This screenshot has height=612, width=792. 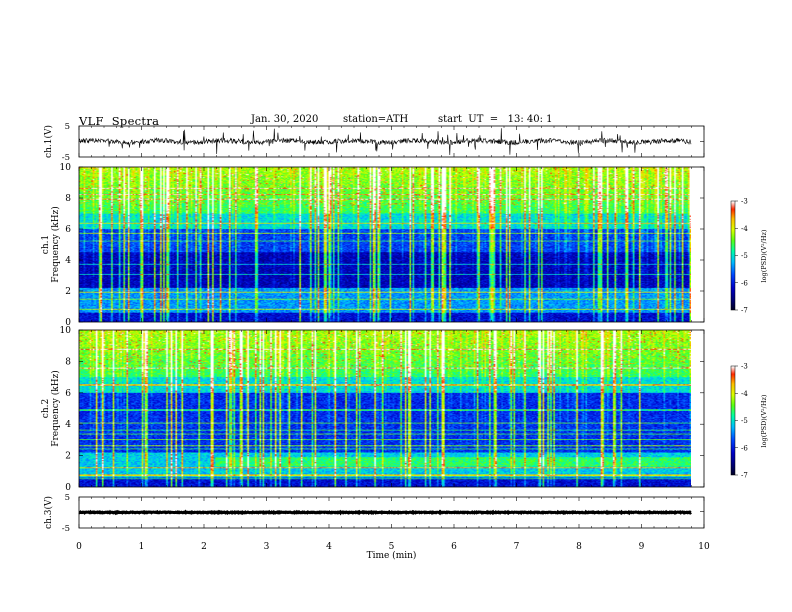 What do you see at coordinates (579, 547) in the screenshot?
I see `x-tick-label: 8` at bounding box center [579, 547].